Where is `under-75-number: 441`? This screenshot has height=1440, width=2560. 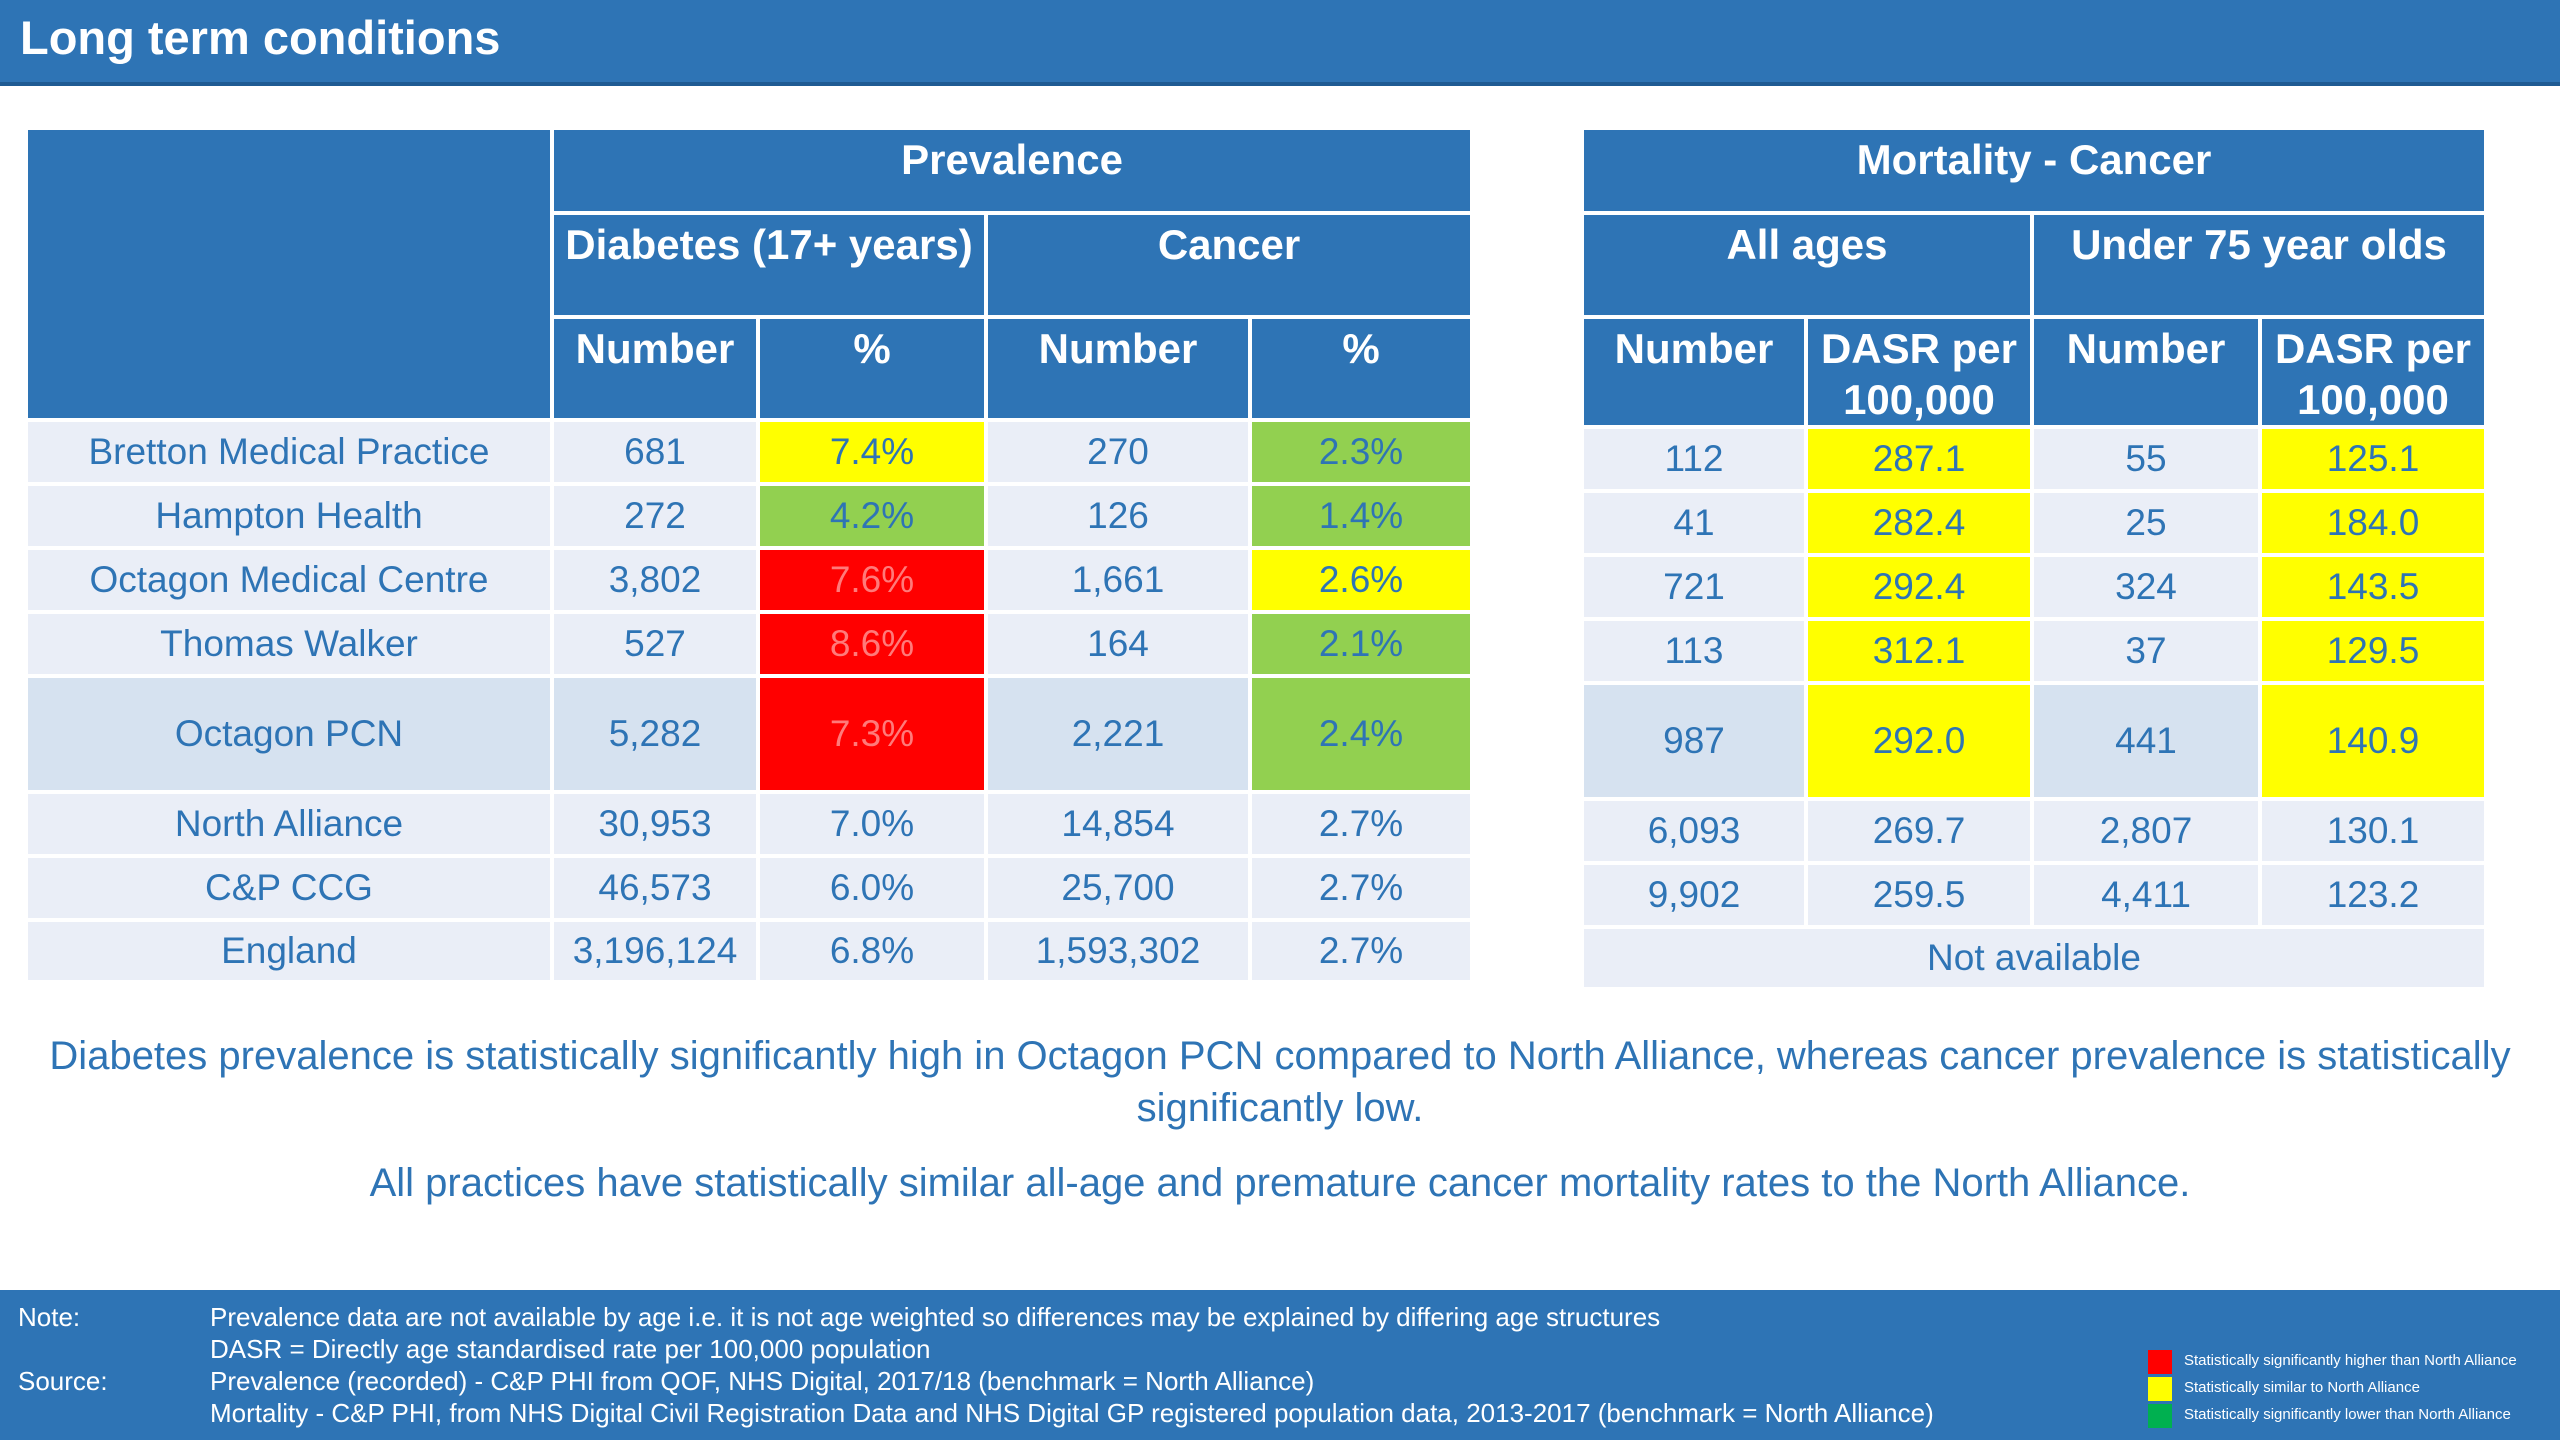 under-75-number: 441 is located at coordinates (2145, 740).